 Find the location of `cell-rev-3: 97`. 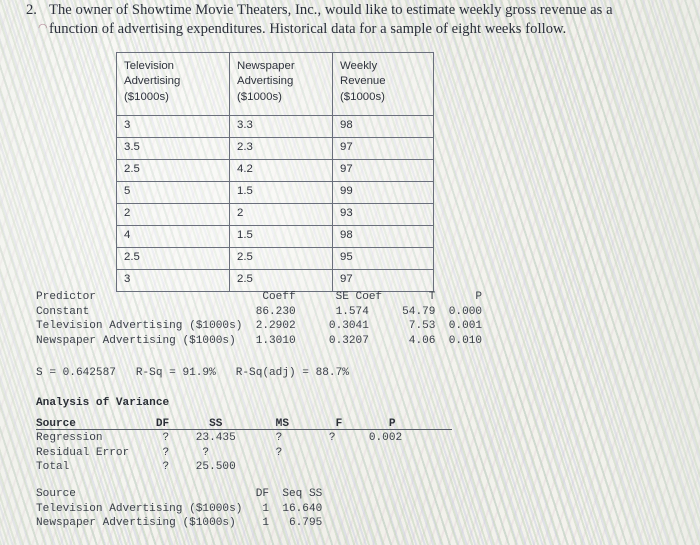

cell-rev-3: 97 is located at coordinates (383, 170).